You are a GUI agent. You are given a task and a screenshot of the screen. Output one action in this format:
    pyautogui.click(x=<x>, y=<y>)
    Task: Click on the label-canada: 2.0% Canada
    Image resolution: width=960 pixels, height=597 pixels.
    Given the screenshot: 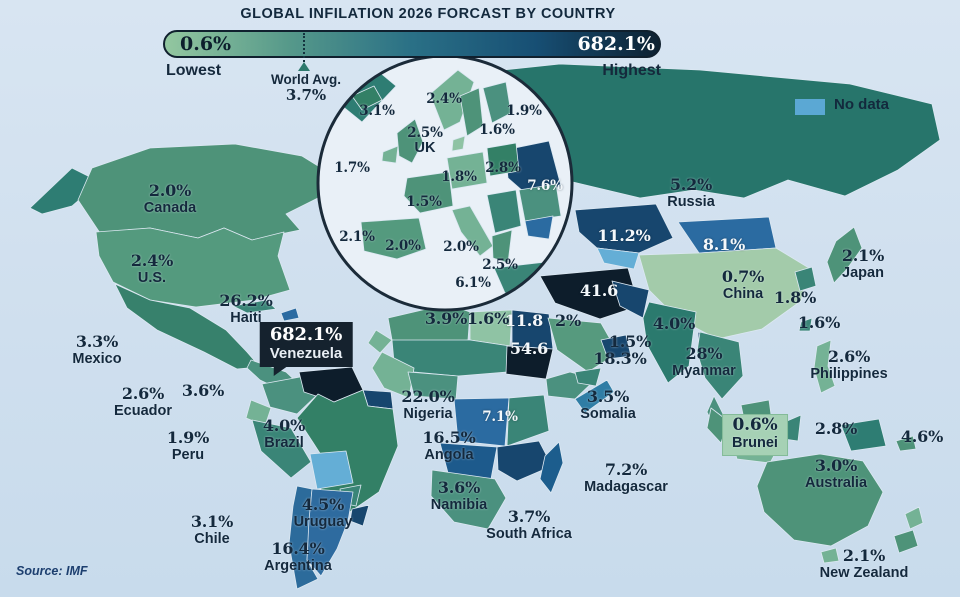 What is the action you would take?
    pyautogui.click(x=170, y=199)
    